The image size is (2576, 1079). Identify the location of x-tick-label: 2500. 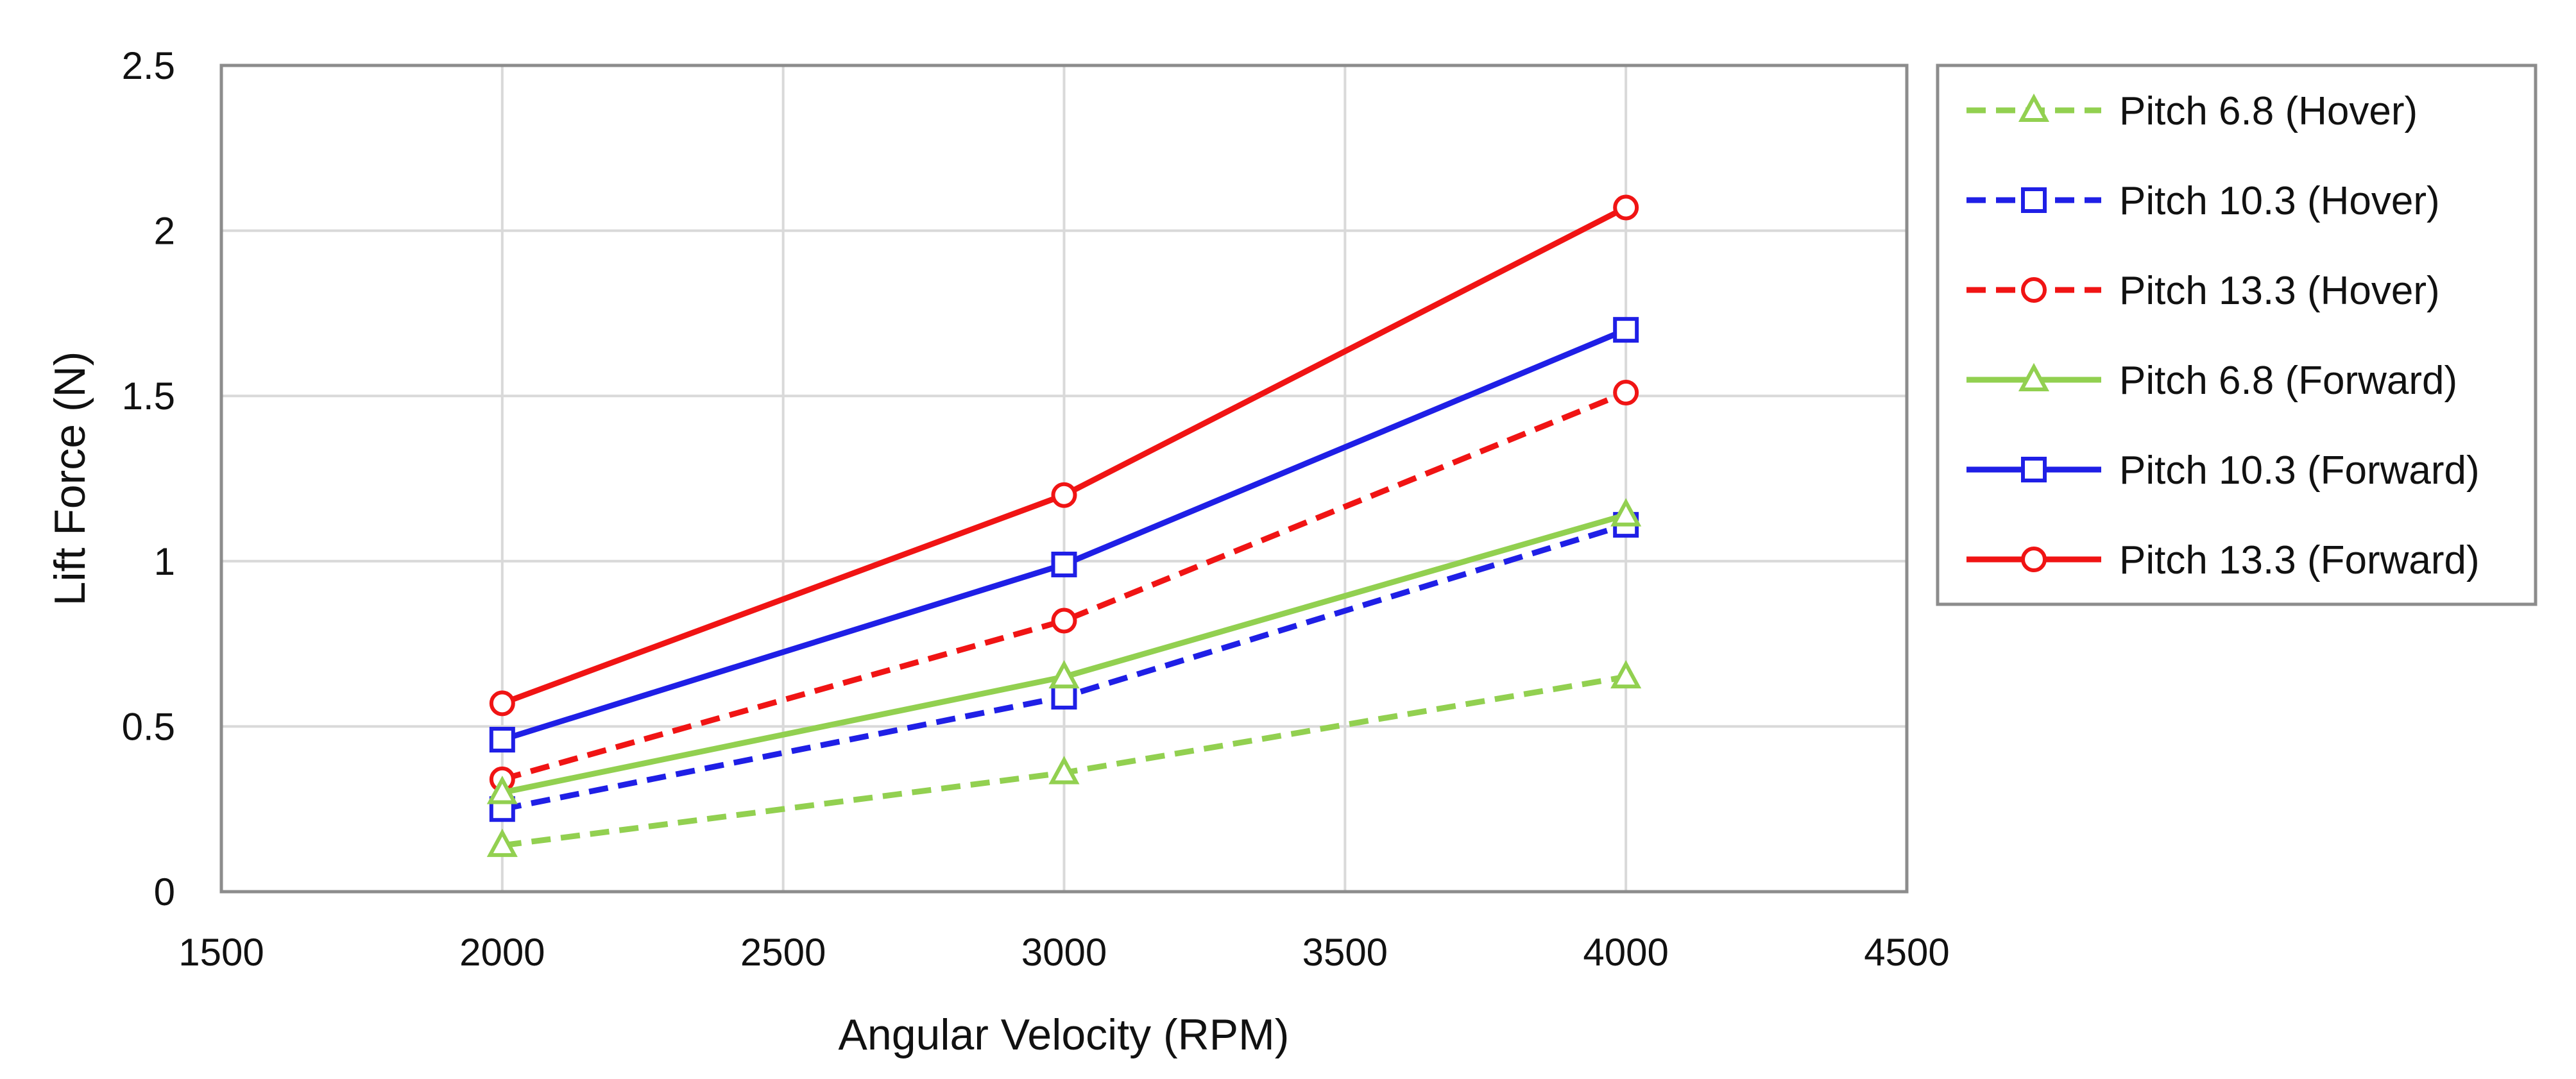
(783, 952).